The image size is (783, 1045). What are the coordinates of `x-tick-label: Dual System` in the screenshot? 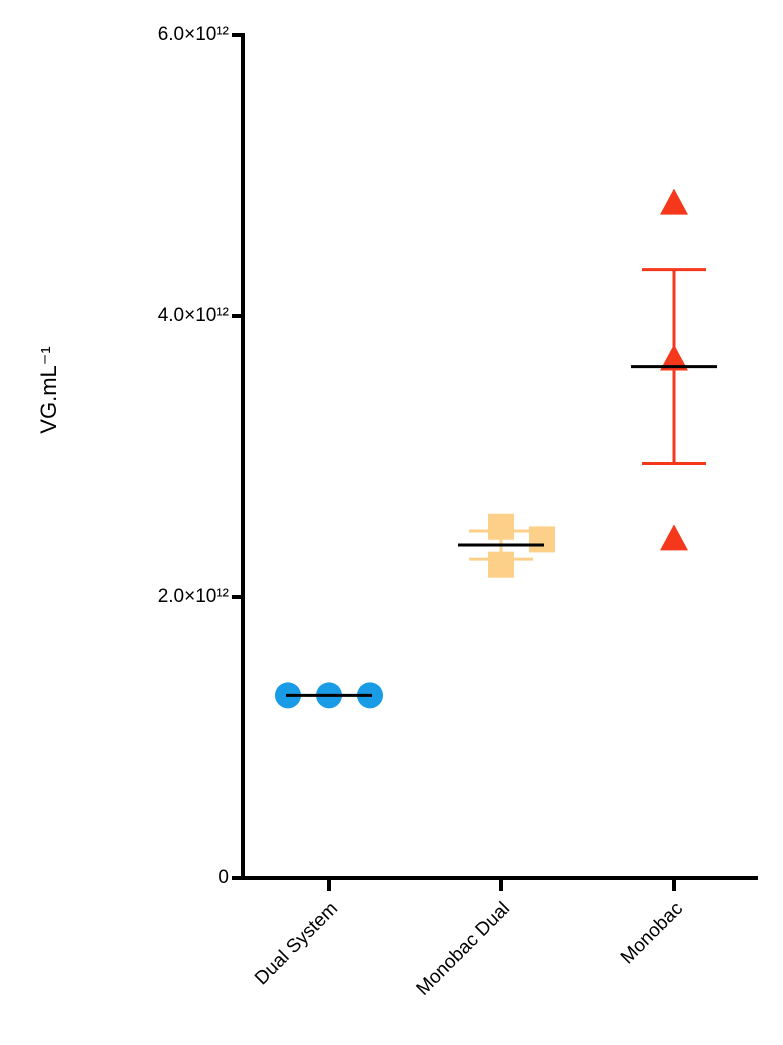 It's located at (296, 943).